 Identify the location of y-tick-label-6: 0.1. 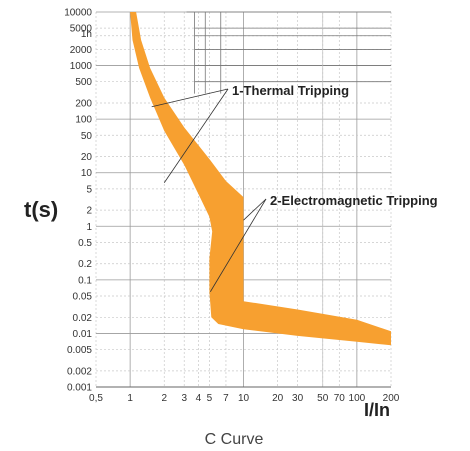
(85, 280).